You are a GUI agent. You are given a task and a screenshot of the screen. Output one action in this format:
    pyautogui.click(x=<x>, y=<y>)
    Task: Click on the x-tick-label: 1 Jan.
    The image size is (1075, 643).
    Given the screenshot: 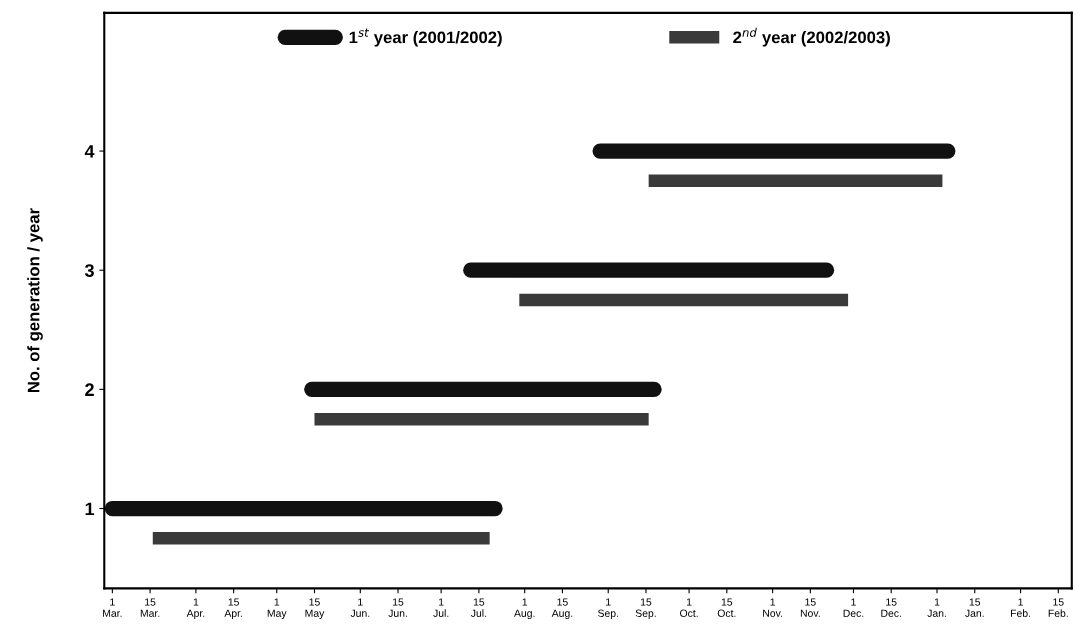 What is the action you would take?
    pyautogui.click(x=936, y=607)
    